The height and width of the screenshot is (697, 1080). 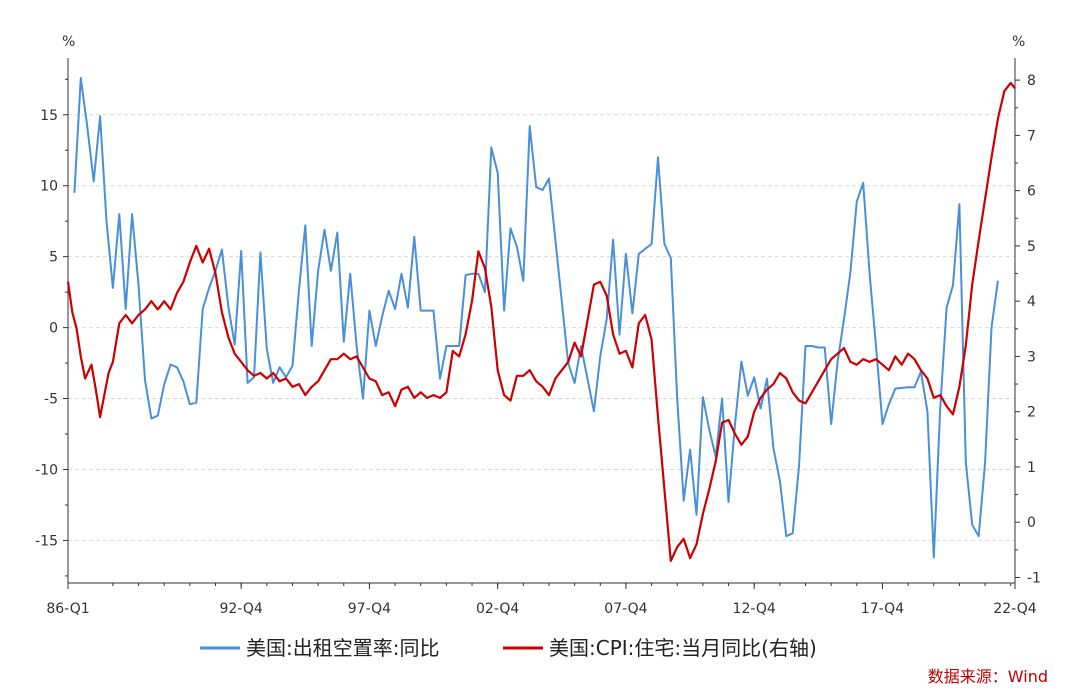 I want to click on left-tick-label: -15, so click(x=46, y=541).